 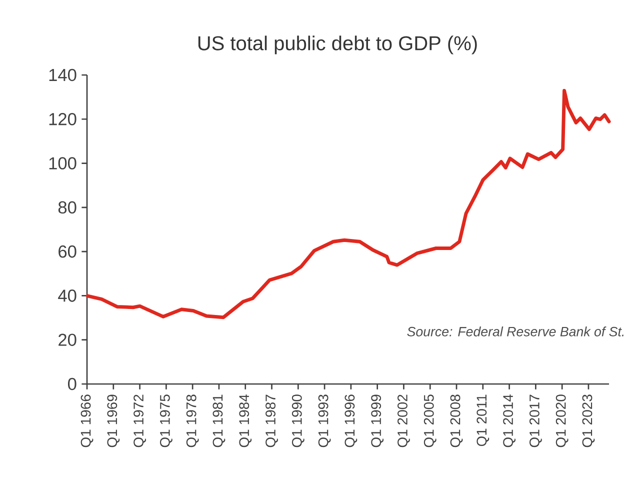 What do you see at coordinates (298, 421) in the screenshot?
I see `x-tick-label: Q1 1990` at bounding box center [298, 421].